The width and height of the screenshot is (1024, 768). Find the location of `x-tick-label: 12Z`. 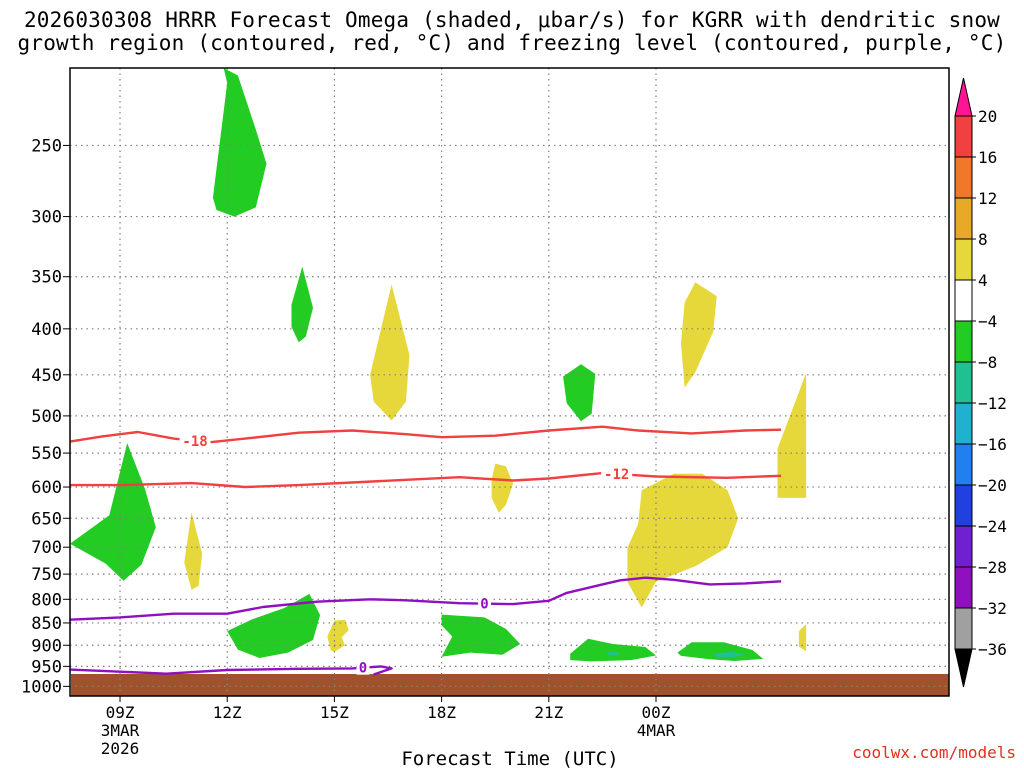

x-tick-label: 12Z is located at coordinates (227, 712).